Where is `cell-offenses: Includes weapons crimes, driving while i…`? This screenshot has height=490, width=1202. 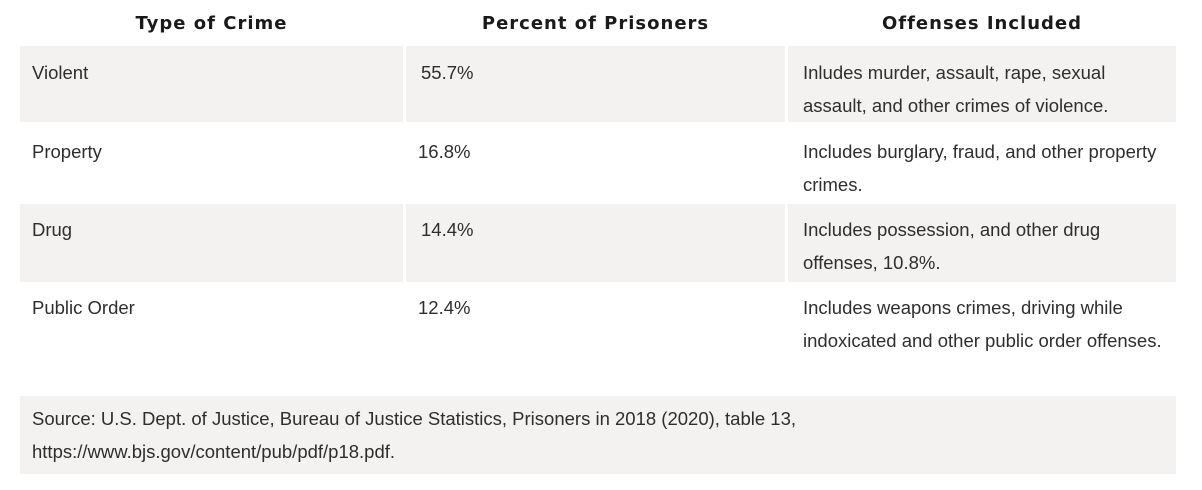
cell-offenses: Includes weapons crimes, driving while i… is located at coordinates (982, 324).